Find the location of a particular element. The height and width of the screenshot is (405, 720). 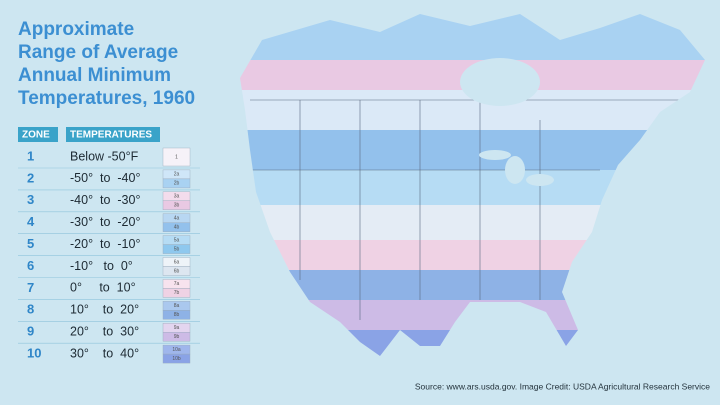

swatch-label: 7b is located at coordinates (177, 293).